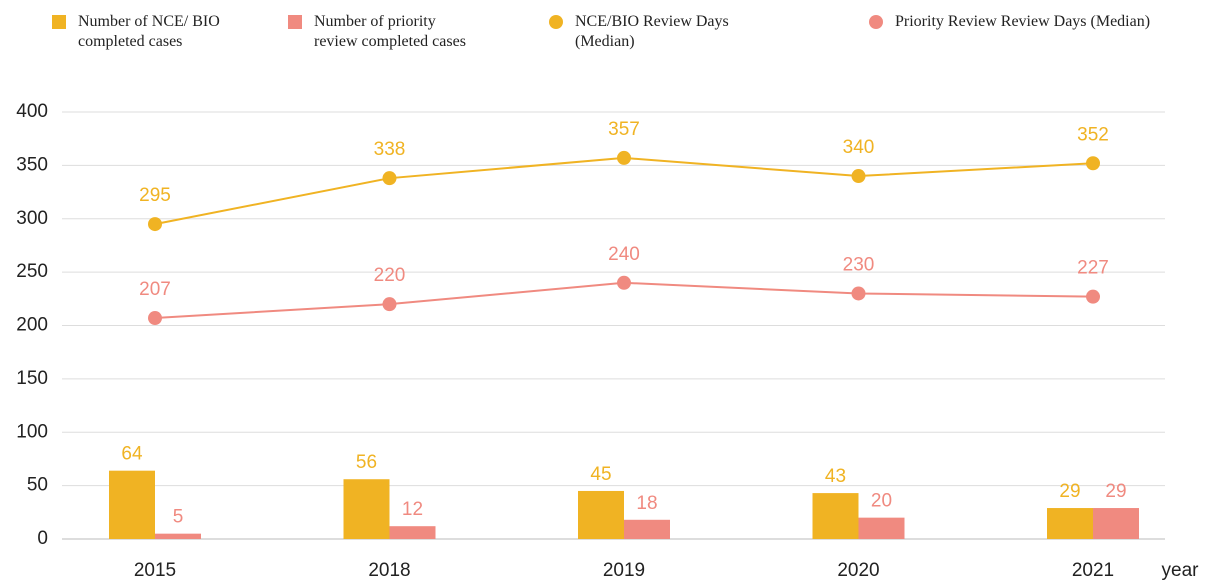 The width and height of the screenshot is (1207, 581). What do you see at coordinates (646, 503) in the screenshot?
I see `data-label: 18` at bounding box center [646, 503].